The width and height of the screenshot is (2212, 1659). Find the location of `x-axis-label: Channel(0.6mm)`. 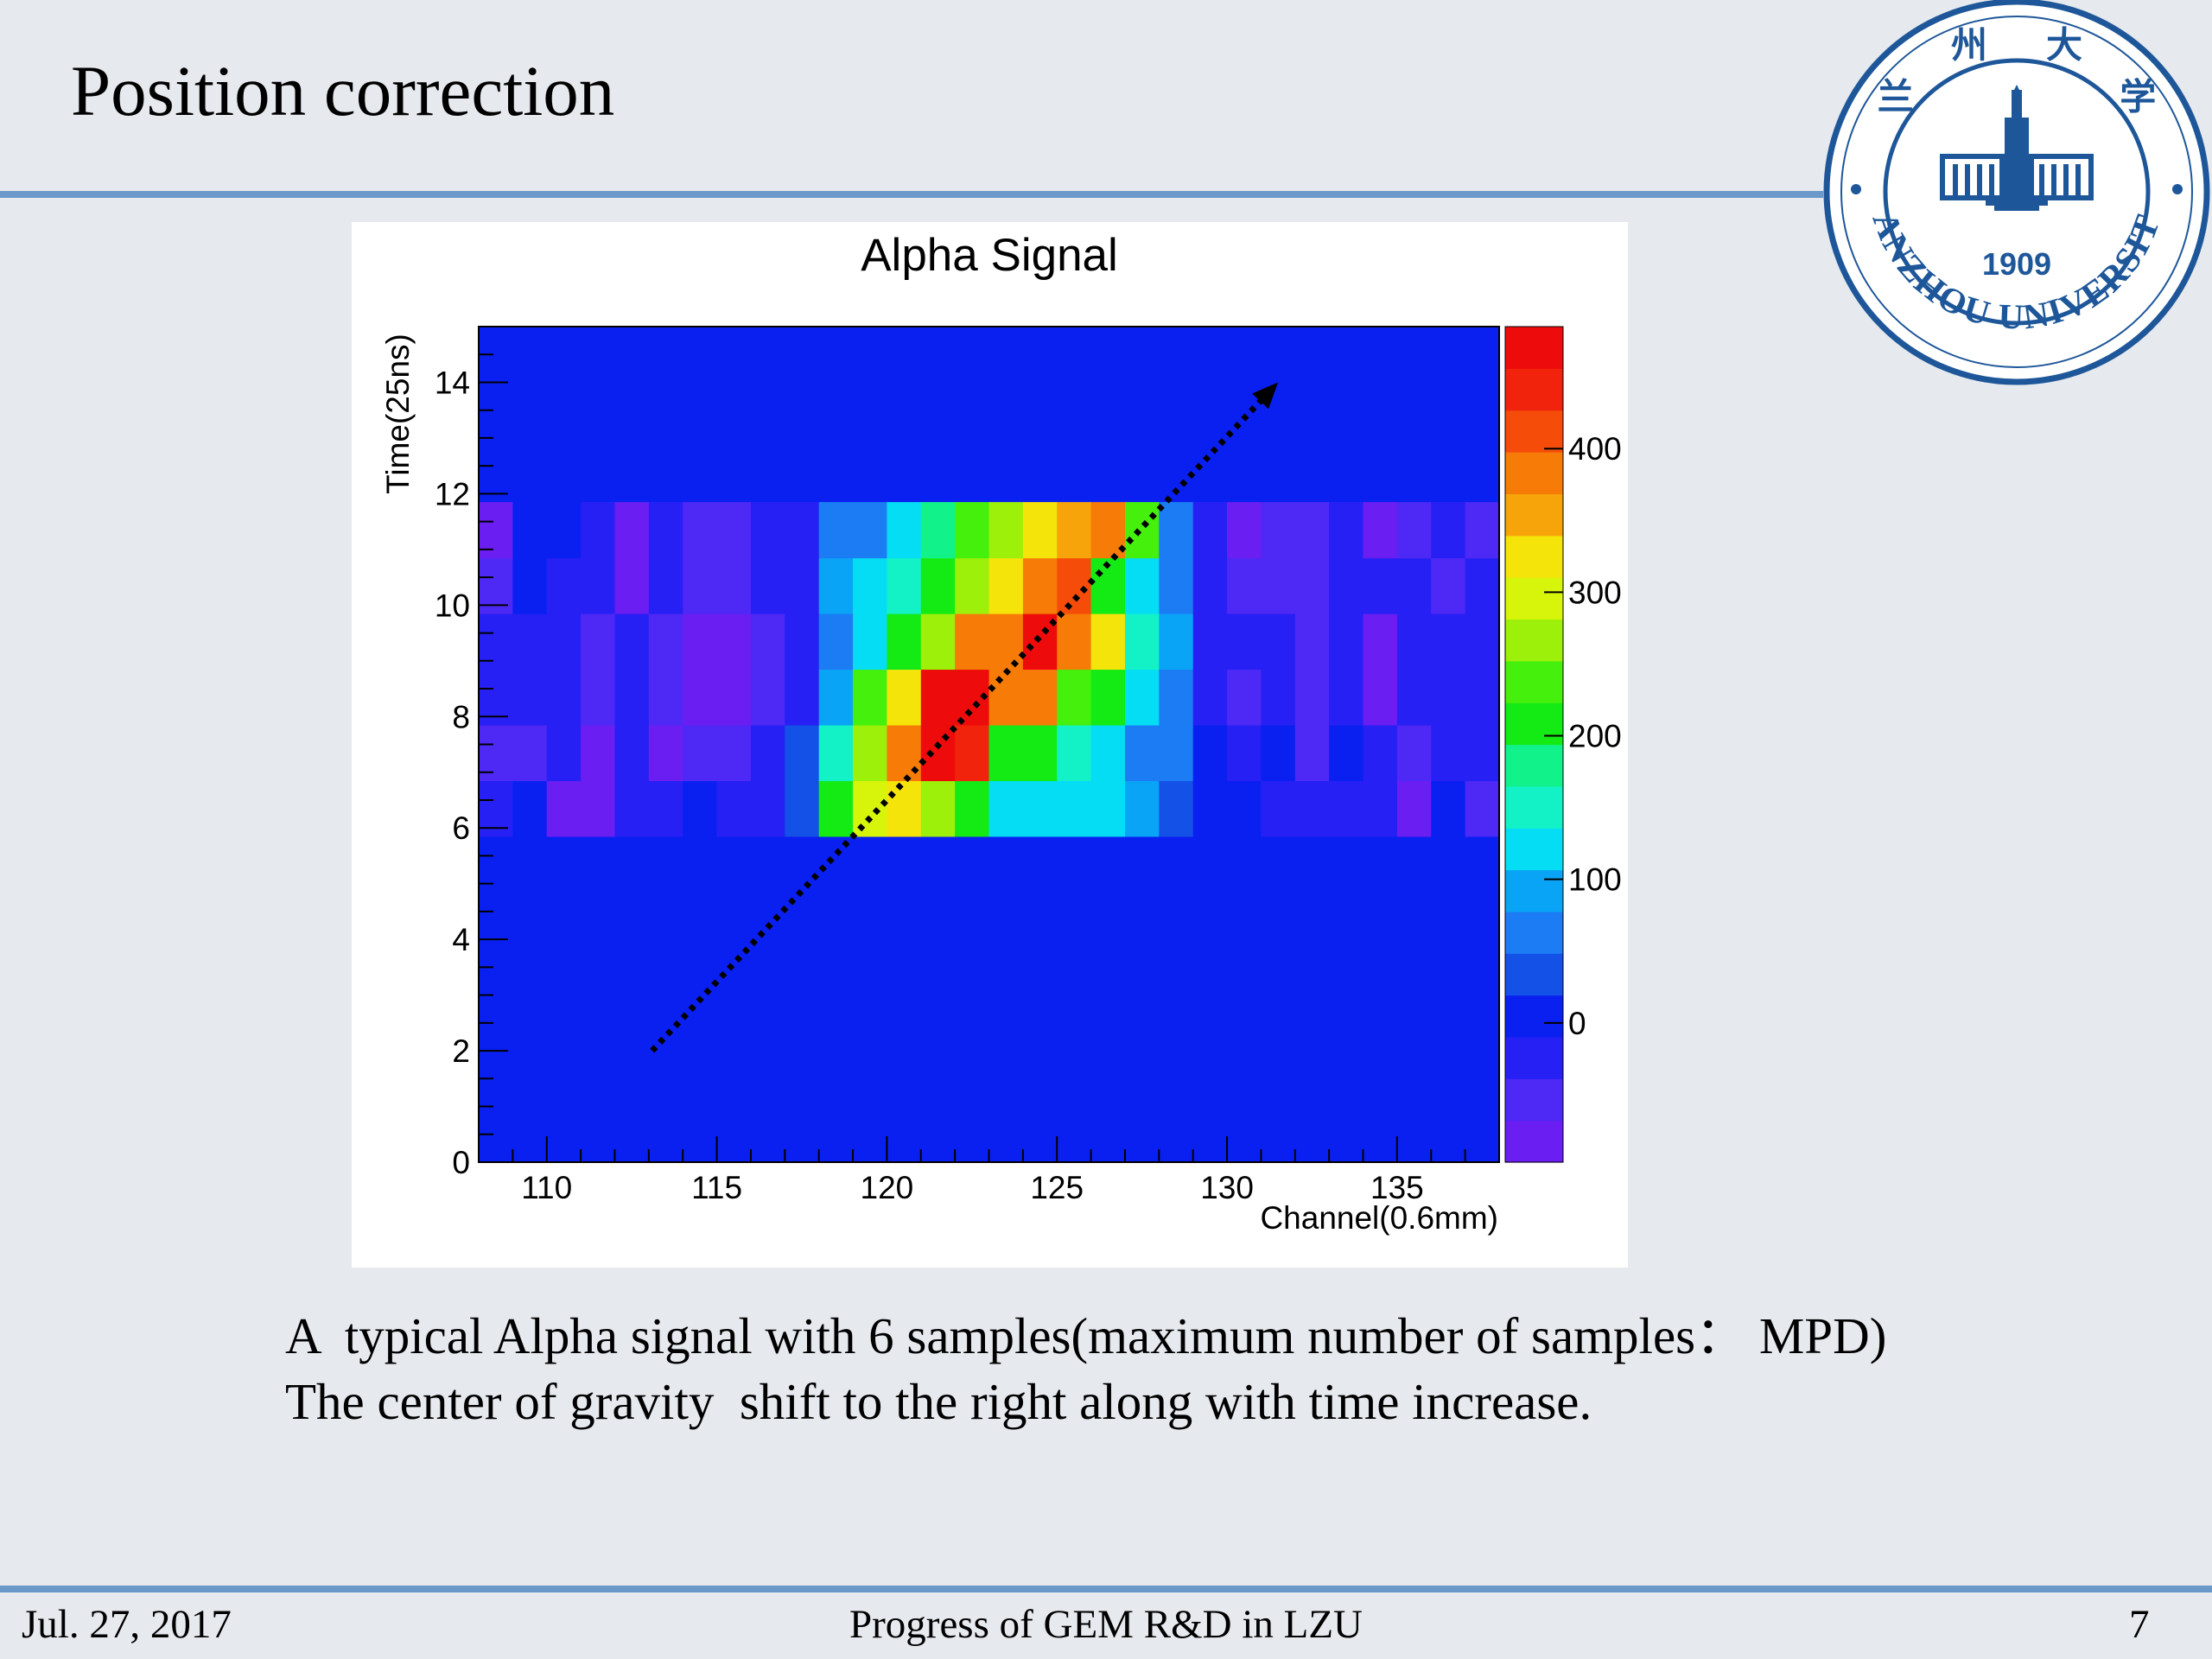

x-axis-label: Channel(0.6mm) is located at coordinates (1379, 1218).